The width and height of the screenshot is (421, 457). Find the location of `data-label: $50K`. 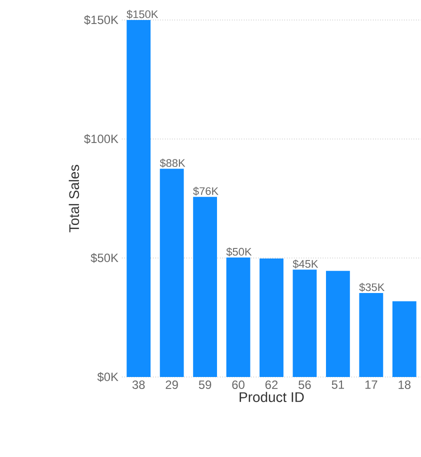

data-label: $50K is located at coordinates (239, 251).